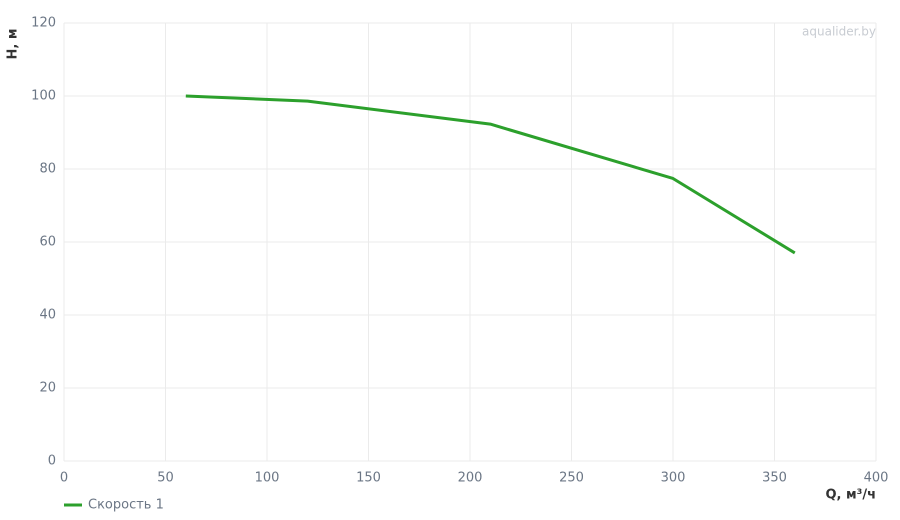  What do you see at coordinates (47, 388) in the screenshot?
I see `y-tick-label: 20` at bounding box center [47, 388].